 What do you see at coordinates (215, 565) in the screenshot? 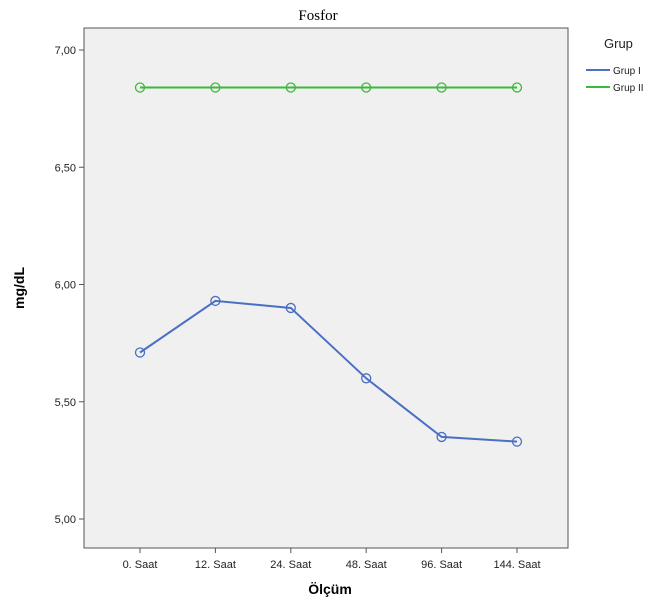
I see `x-tick-label: 12. Saat` at bounding box center [215, 565].